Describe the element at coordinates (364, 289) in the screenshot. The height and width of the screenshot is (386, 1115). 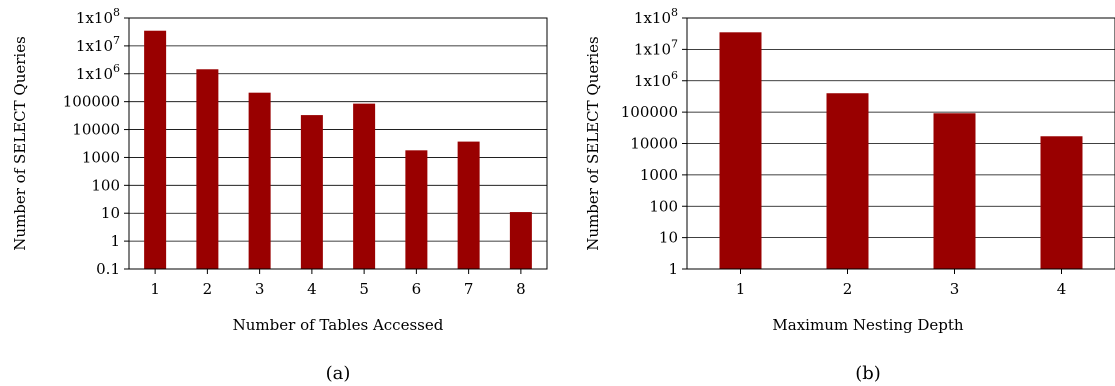
I see `x-tick-label: 5` at that location.